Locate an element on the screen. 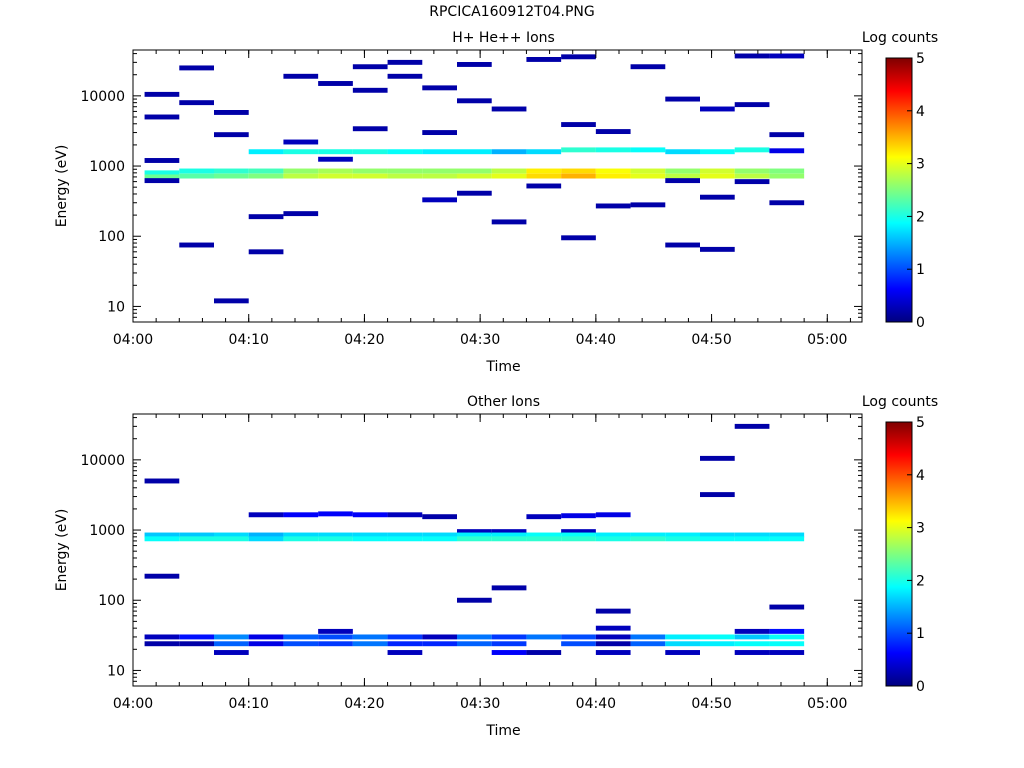 This screenshot has width=1024, height=768. x-tick-label: 04:30 is located at coordinates (480, 704).